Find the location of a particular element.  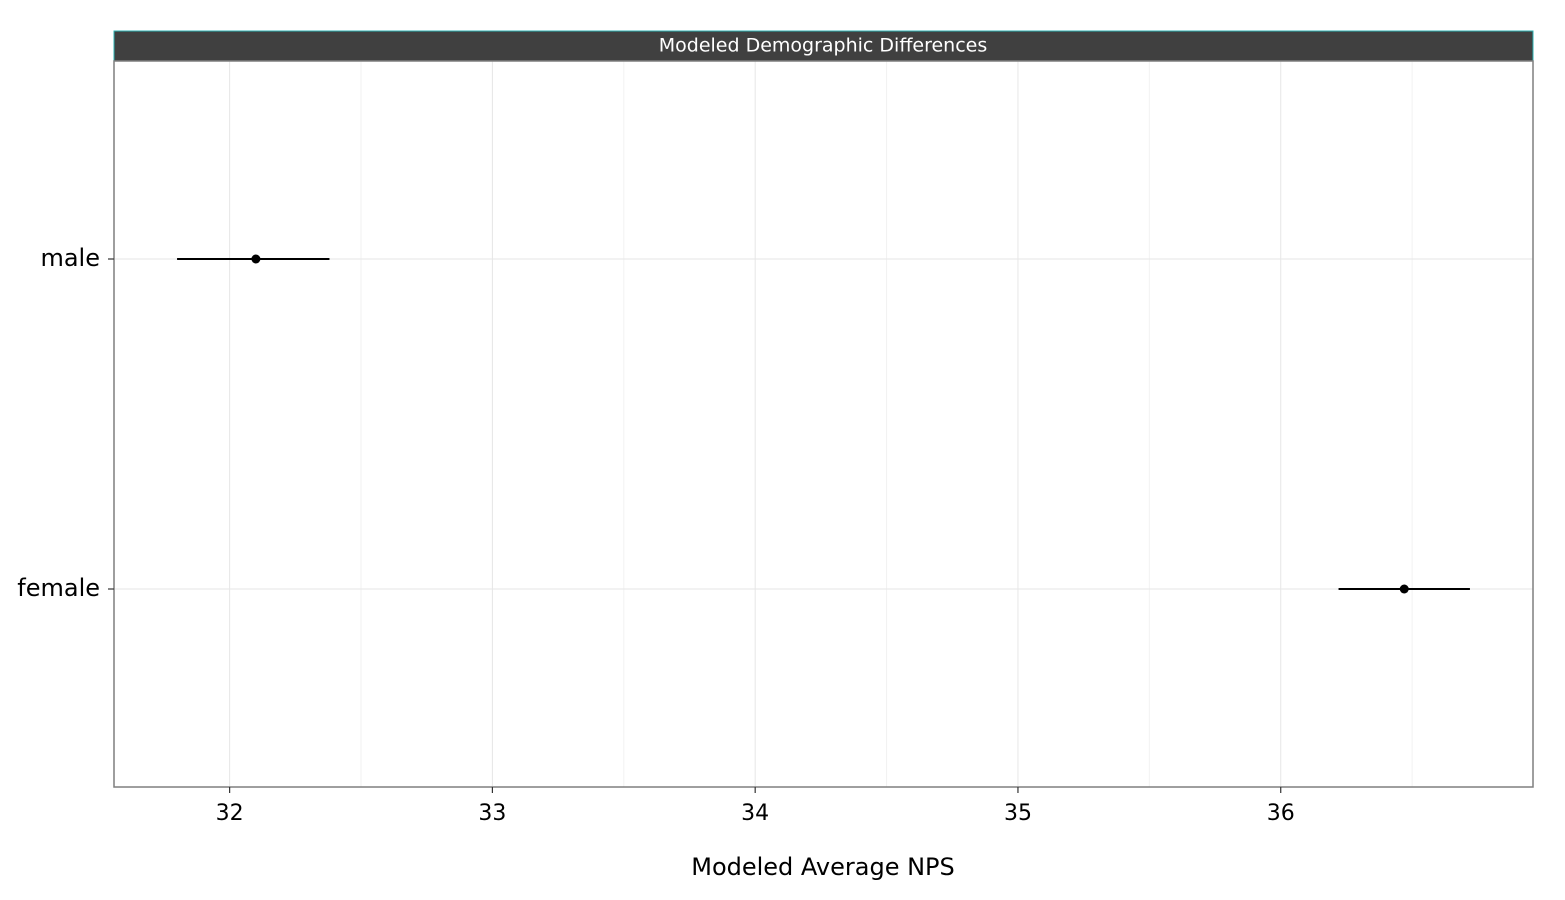

strip is located at coordinates (823, 46).